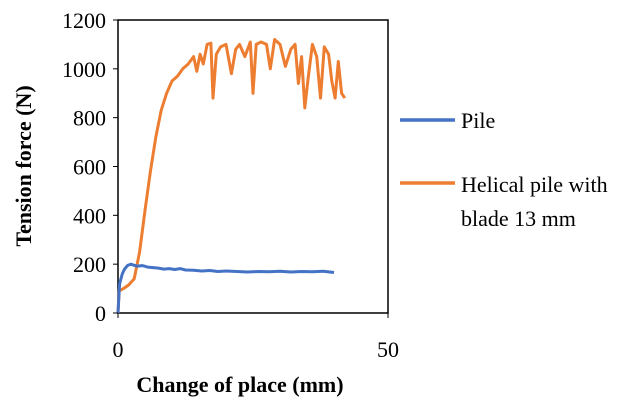  Describe the element at coordinates (225, 288) in the screenshot. I see `series-line-pile` at that location.